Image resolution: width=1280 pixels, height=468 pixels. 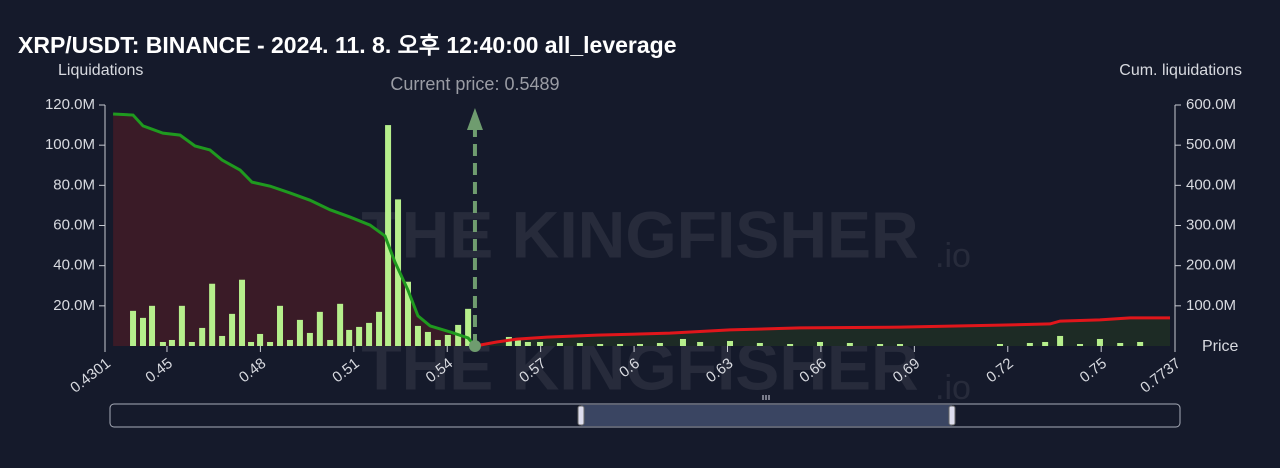 I want to click on range-slider, so click(x=645, y=411).